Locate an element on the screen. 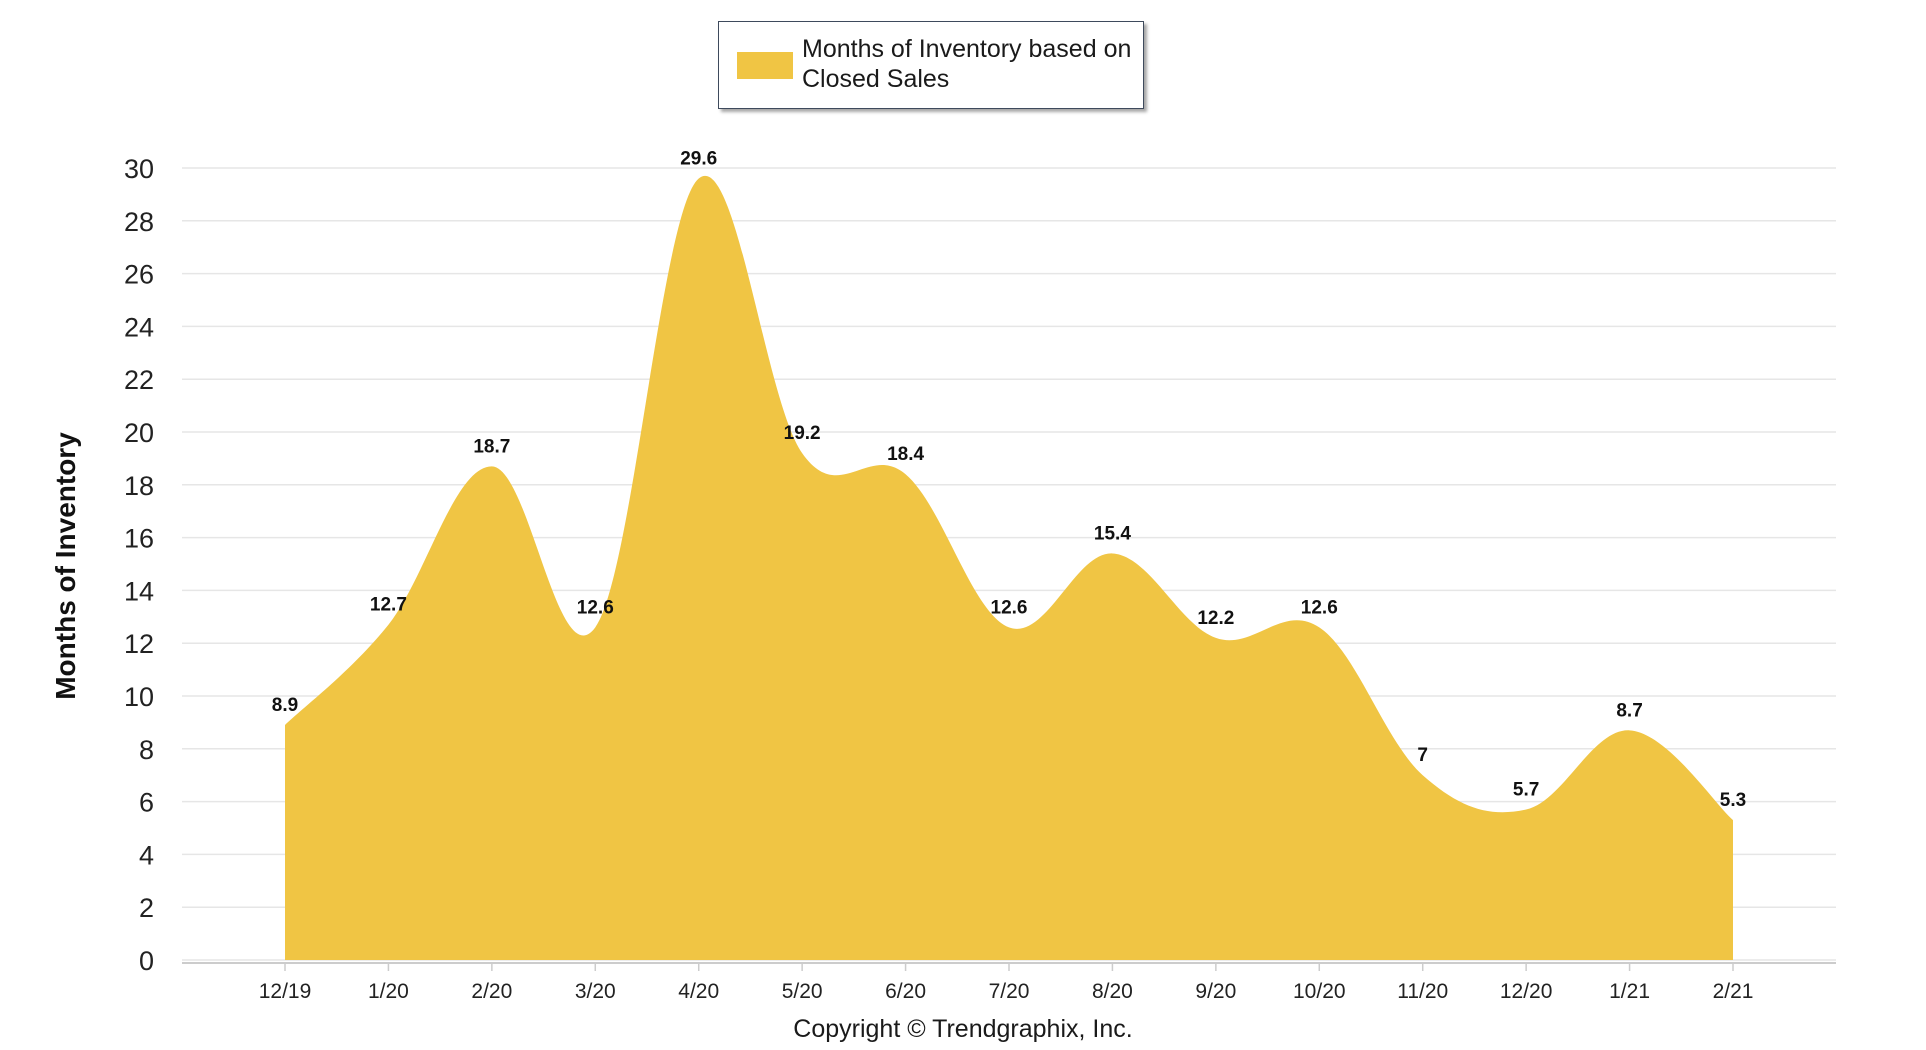 Image resolution: width=1926 pixels, height=1050 pixels. x-tick-label: 9/20 is located at coordinates (1215, 991).